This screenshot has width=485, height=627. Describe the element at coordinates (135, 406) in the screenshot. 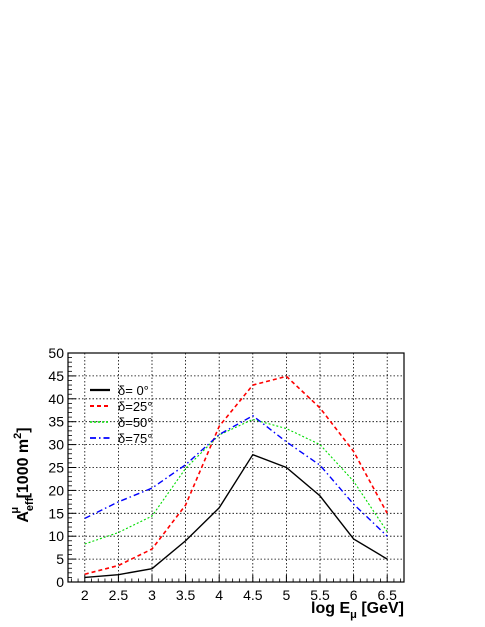

I see `legend-label: δ=25°` at that location.